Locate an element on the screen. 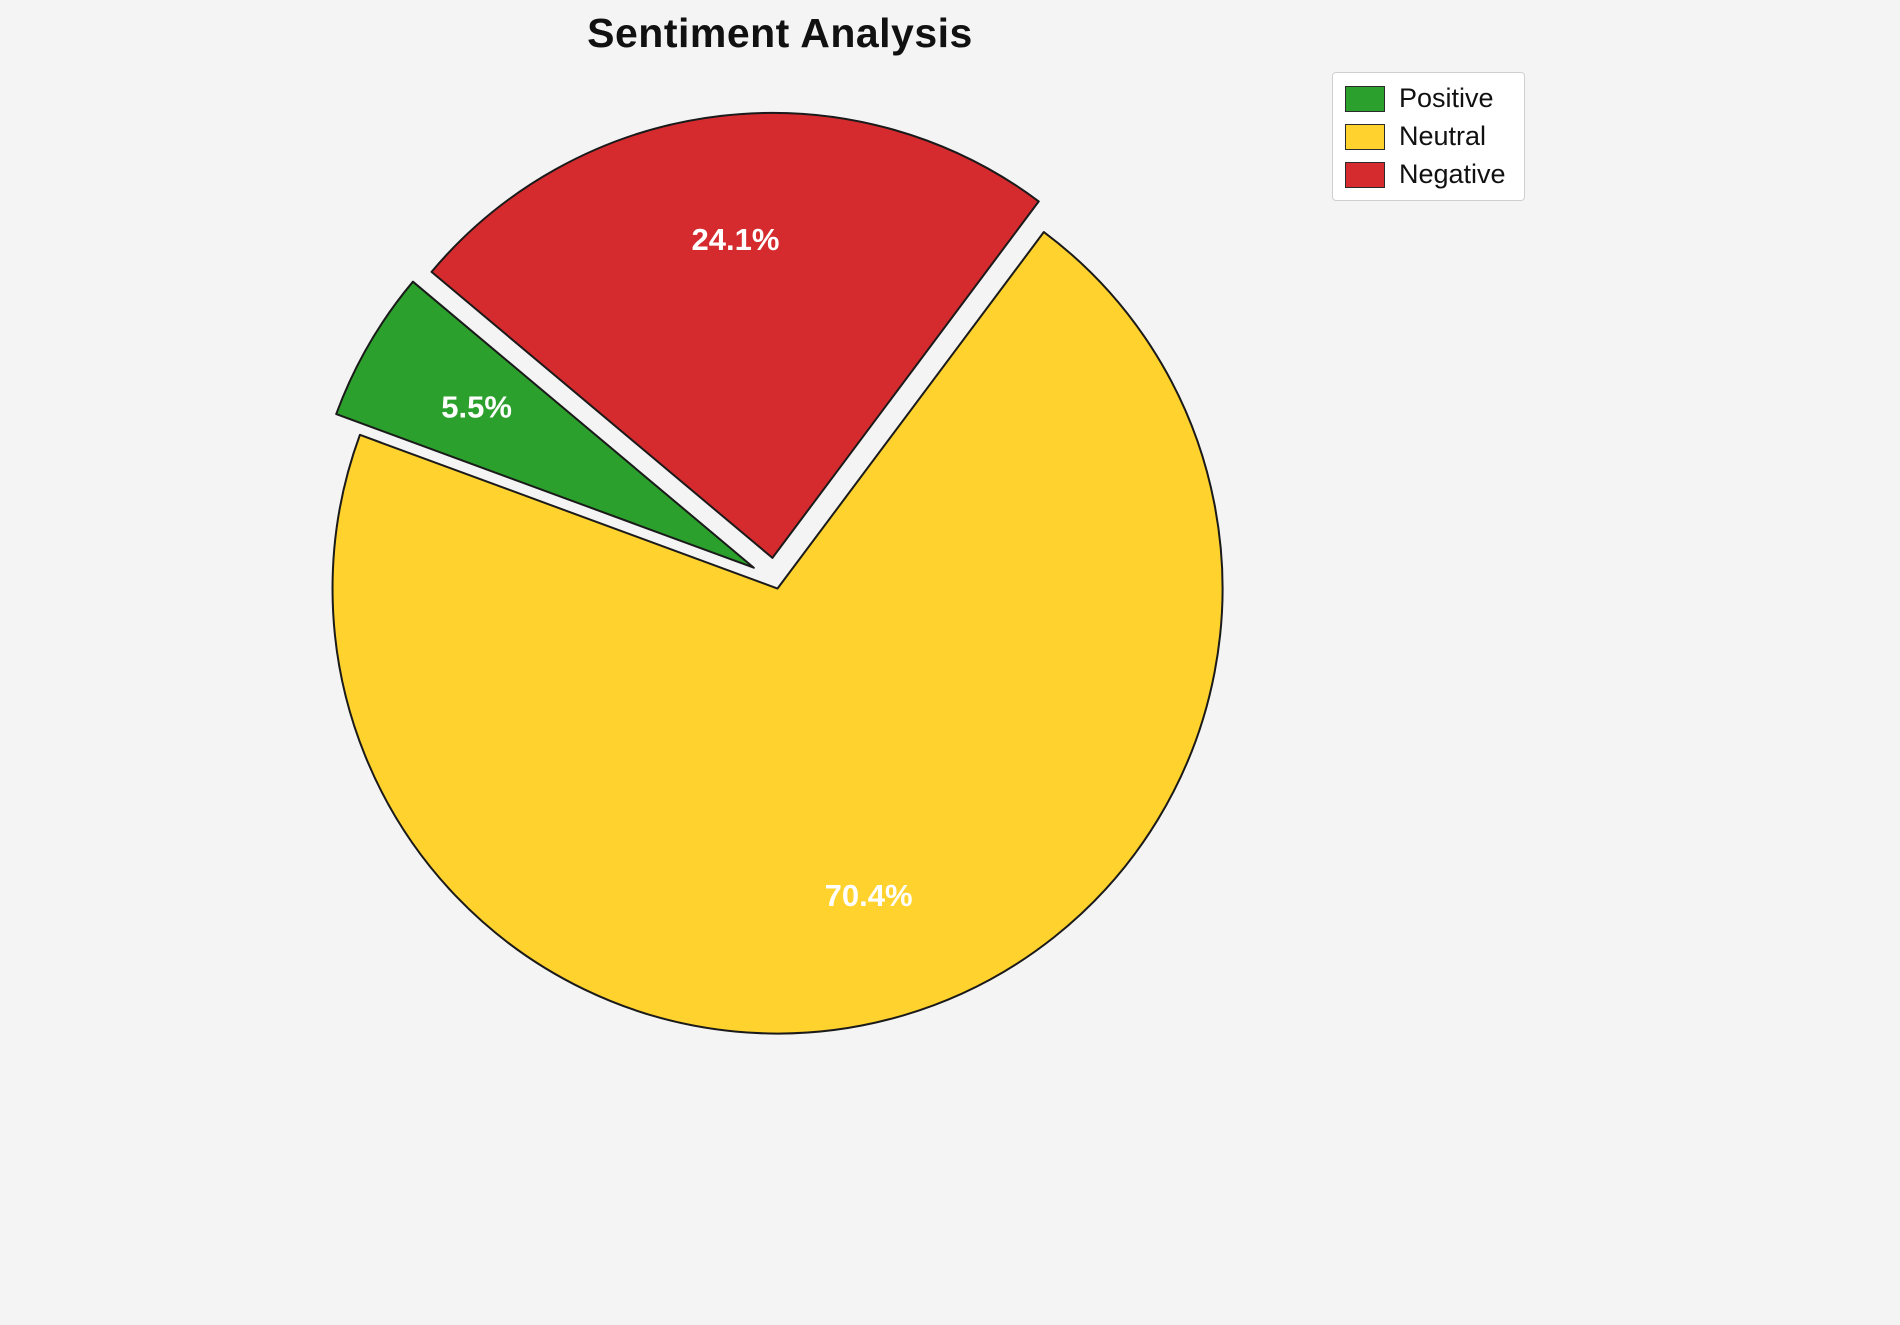  legend-label-positive: Positive is located at coordinates (1446, 98).